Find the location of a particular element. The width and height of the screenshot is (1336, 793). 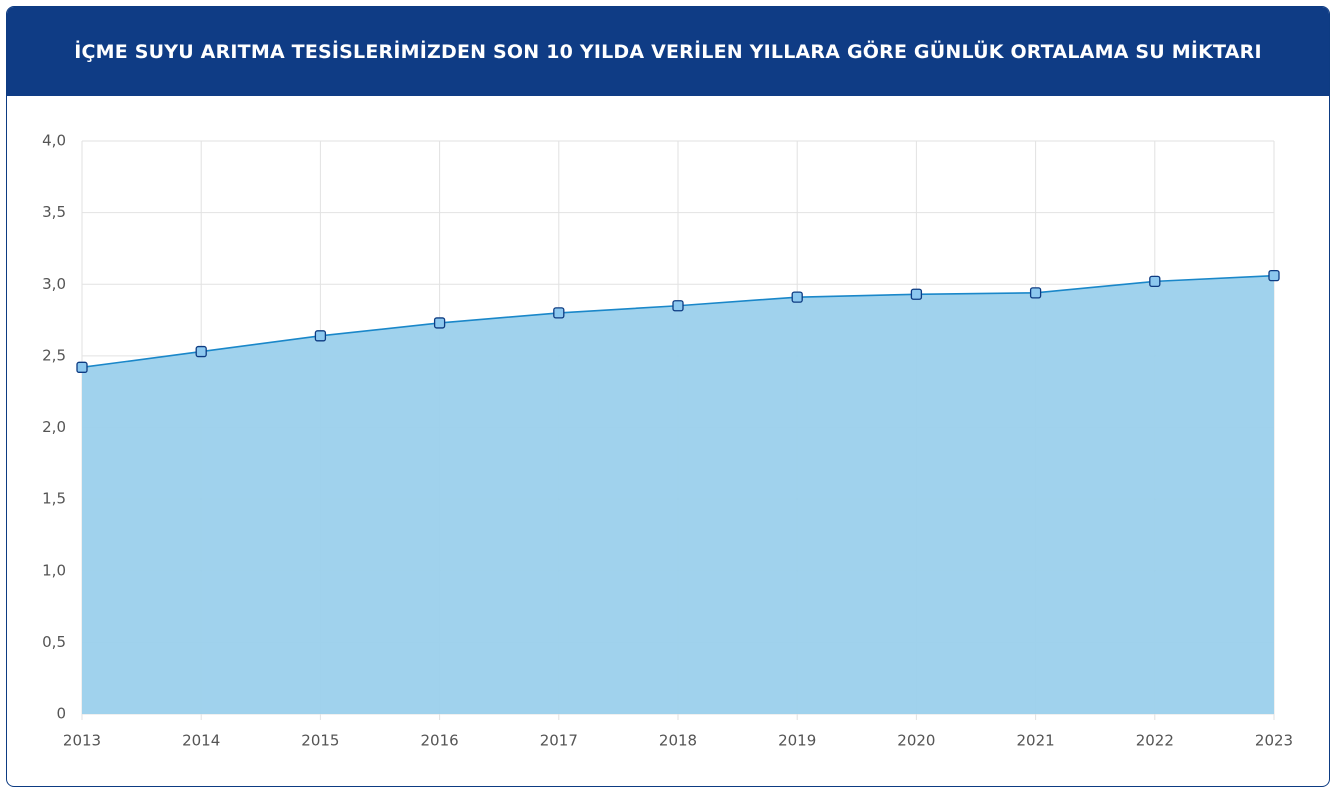

x-tick-label: 2017 is located at coordinates (559, 741).